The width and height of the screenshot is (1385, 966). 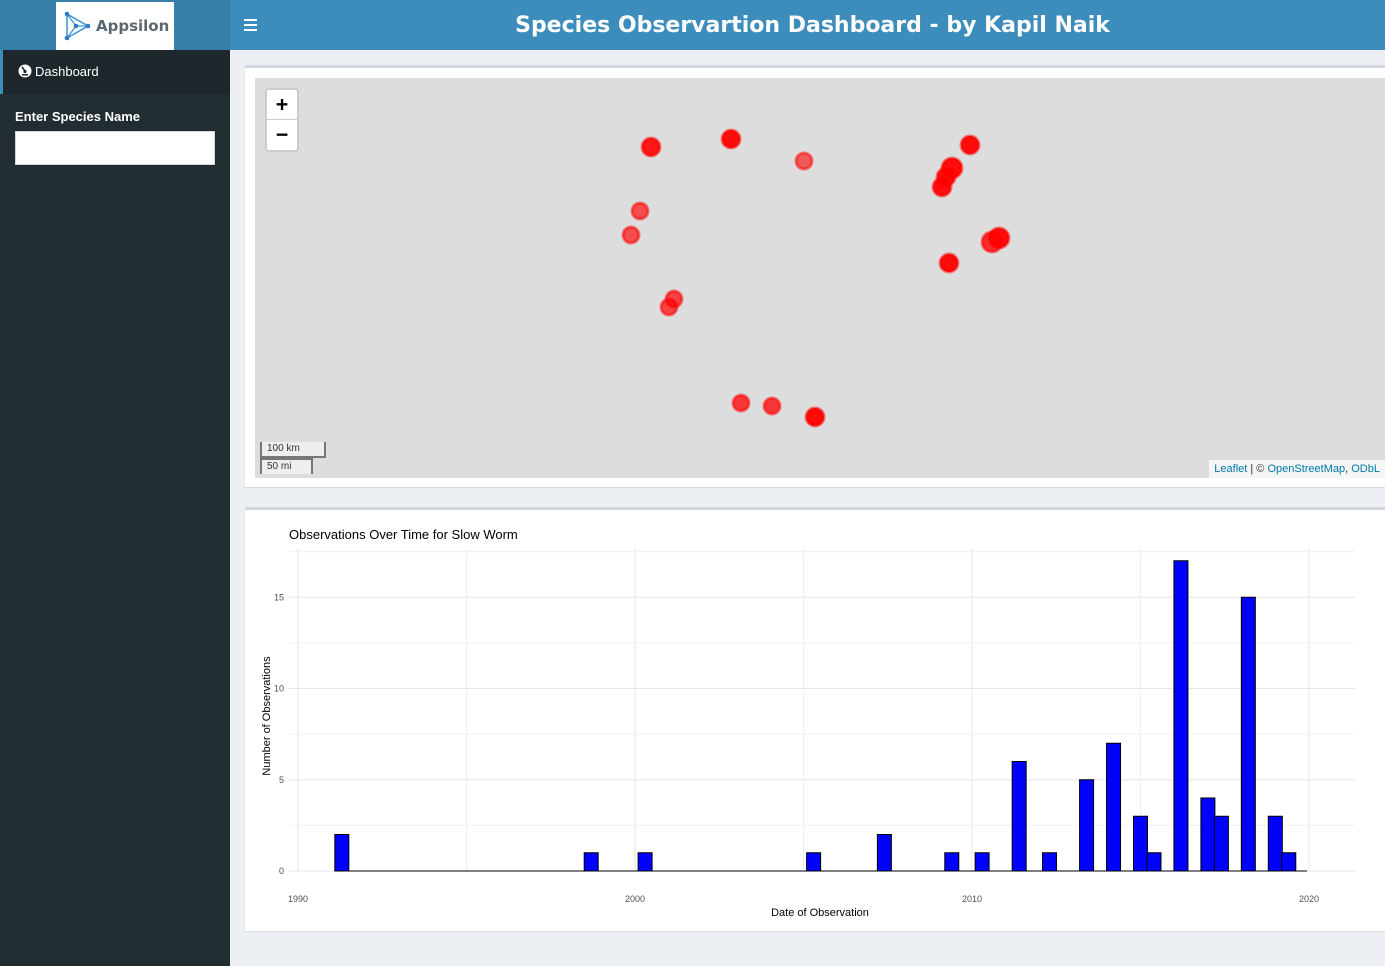 I want to click on dashboard-icon, so click(x=25, y=71).